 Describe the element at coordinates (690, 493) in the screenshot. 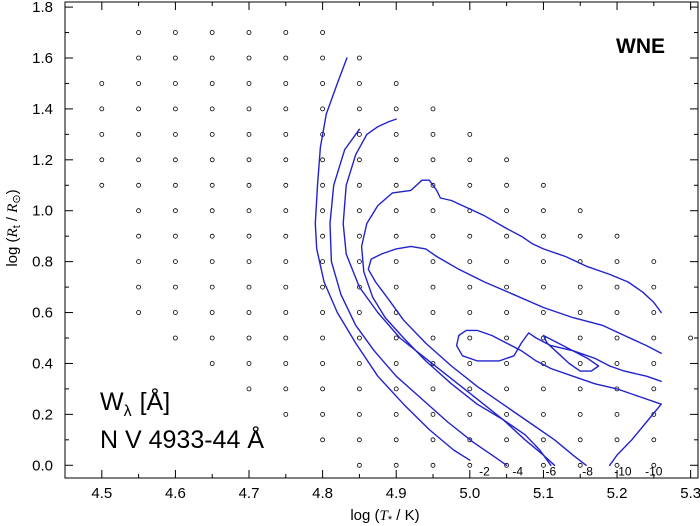

I see `x-tick-label: 5.3` at that location.